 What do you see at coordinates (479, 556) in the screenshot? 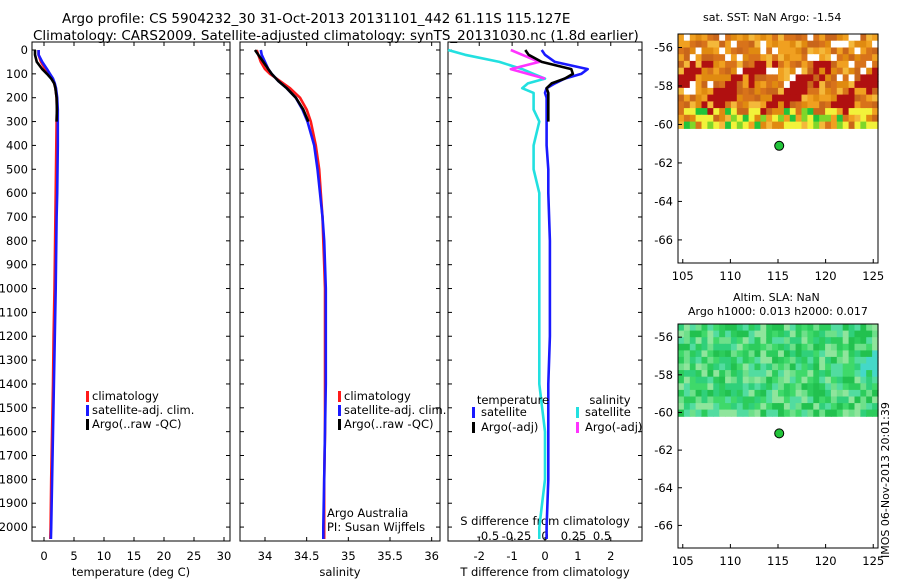
I see `differences-xtick-label: -2` at bounding box center [479, 556].